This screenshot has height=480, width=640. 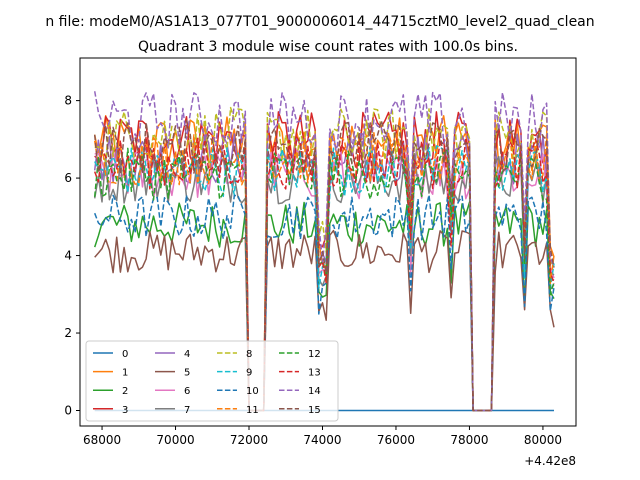 What do you see at coordinates (68, 256) in the screenshot?
I see `y-tick-label: 4` at bounding box center [68, 256].